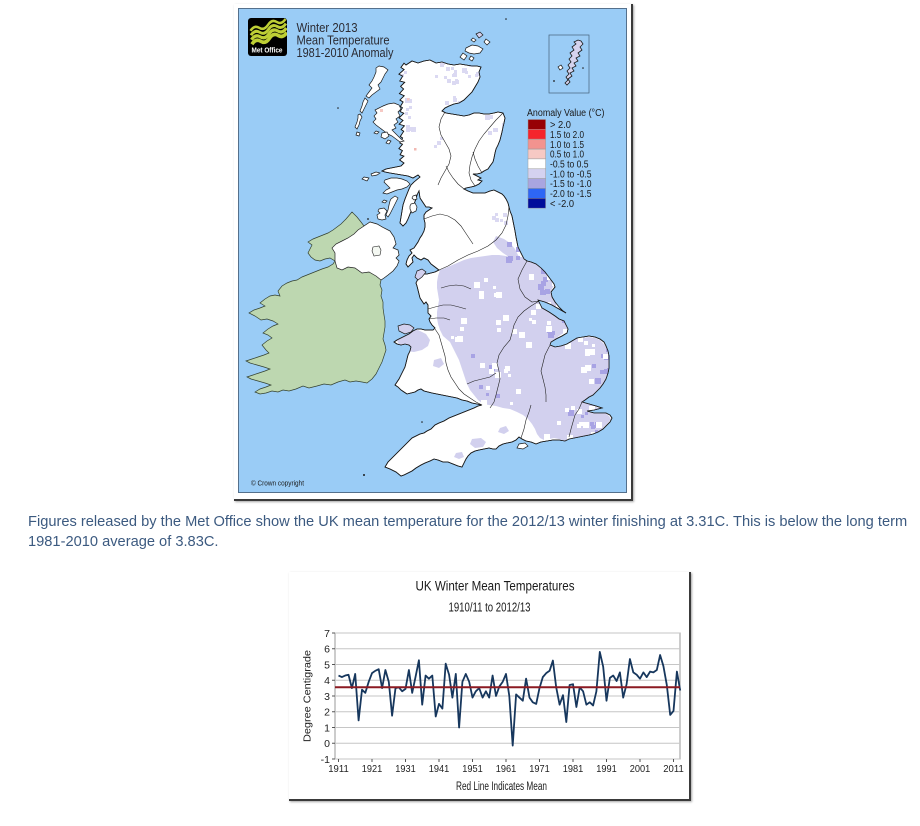  What do you see at coordinates (495, 586) in the screenshot?
I see `svg-text: UK Winter Mean Temperatures` at bounding box center [495, 586].